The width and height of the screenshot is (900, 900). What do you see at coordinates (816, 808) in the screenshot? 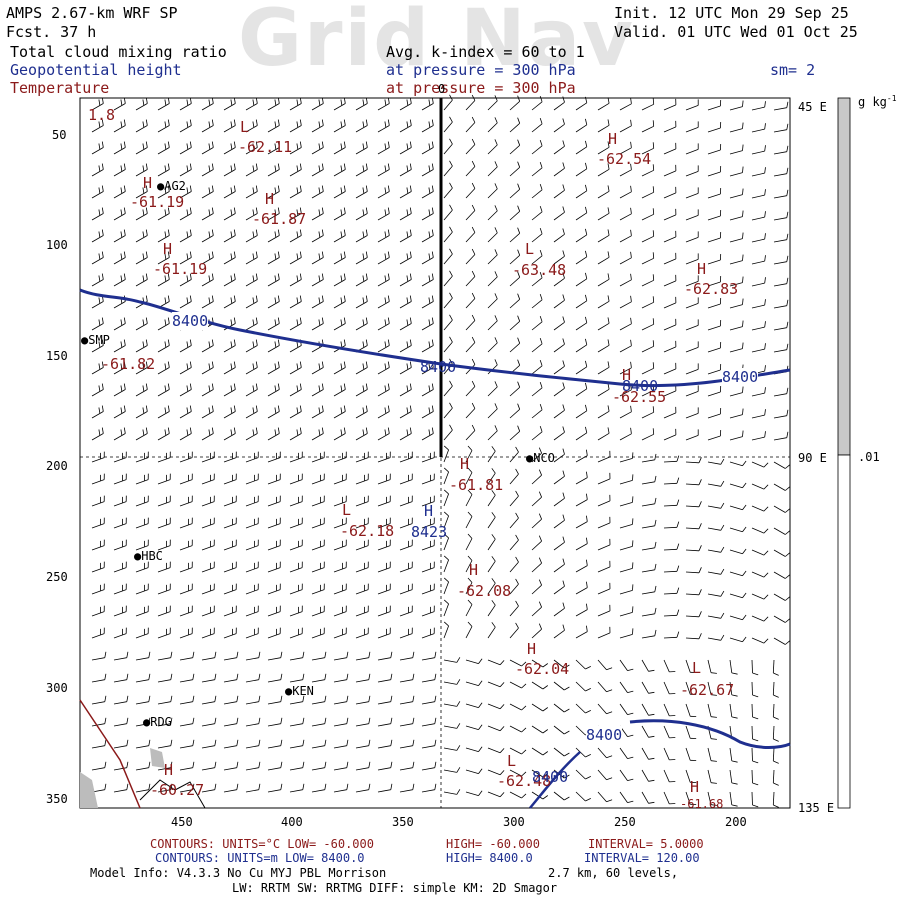
I see `lon-label-135e: 135 E` at bounding box center [816, 808].